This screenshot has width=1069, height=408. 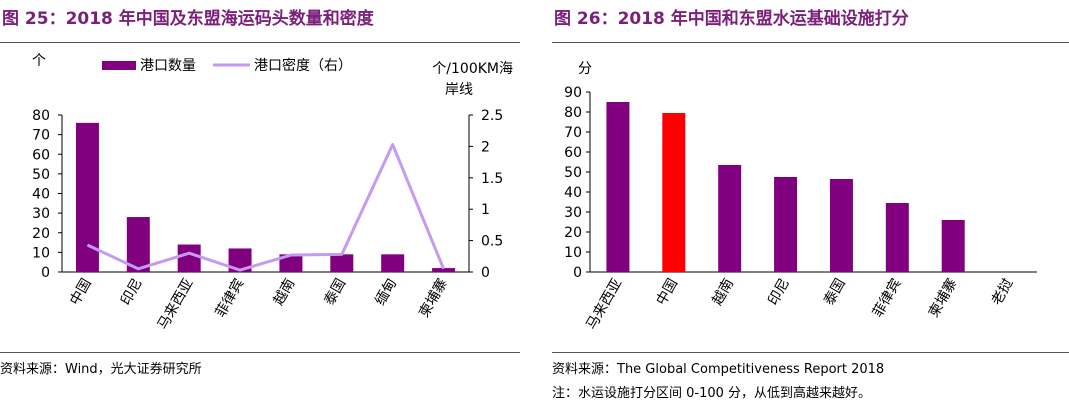 What do you see at coordinates (573, 113) in the screenshot?
I see `y-tick-label: 80` at bounding box center [573, 113].